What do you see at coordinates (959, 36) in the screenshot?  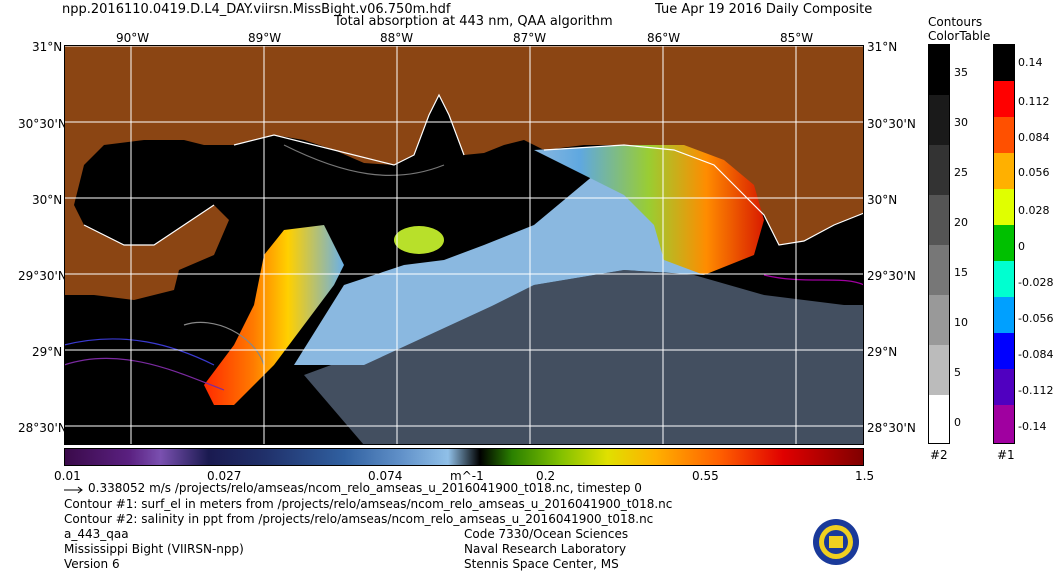 I see `colortable-title: ColorTable` at bounding box center [959, 36].